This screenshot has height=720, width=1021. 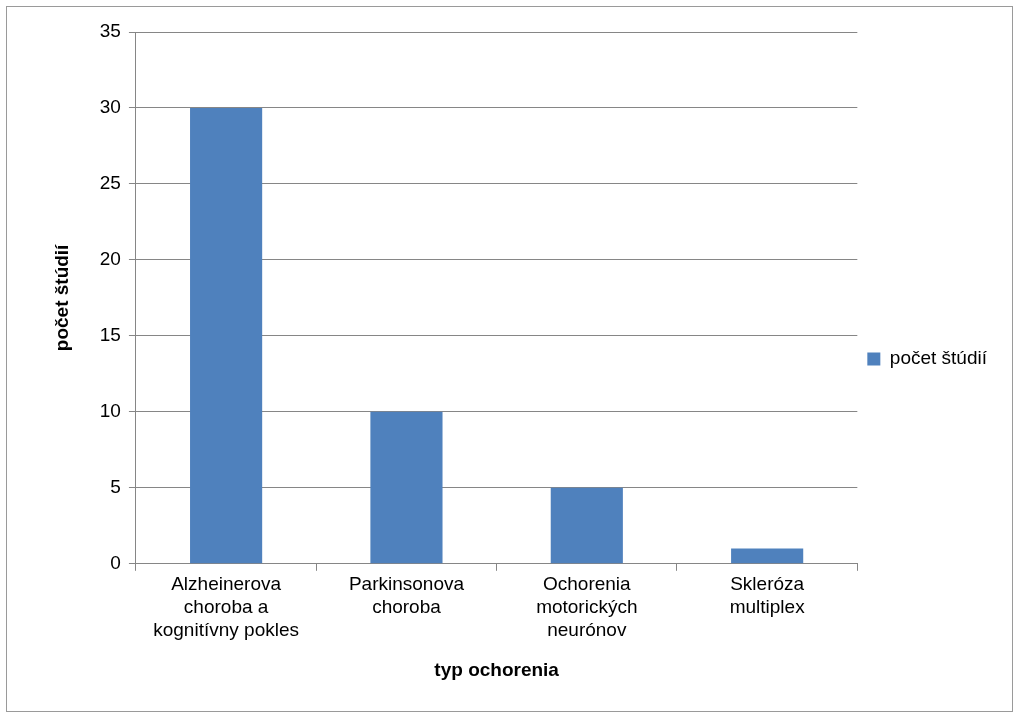 I want to click on y-tick-label: 0, so click(x=115, y=563).